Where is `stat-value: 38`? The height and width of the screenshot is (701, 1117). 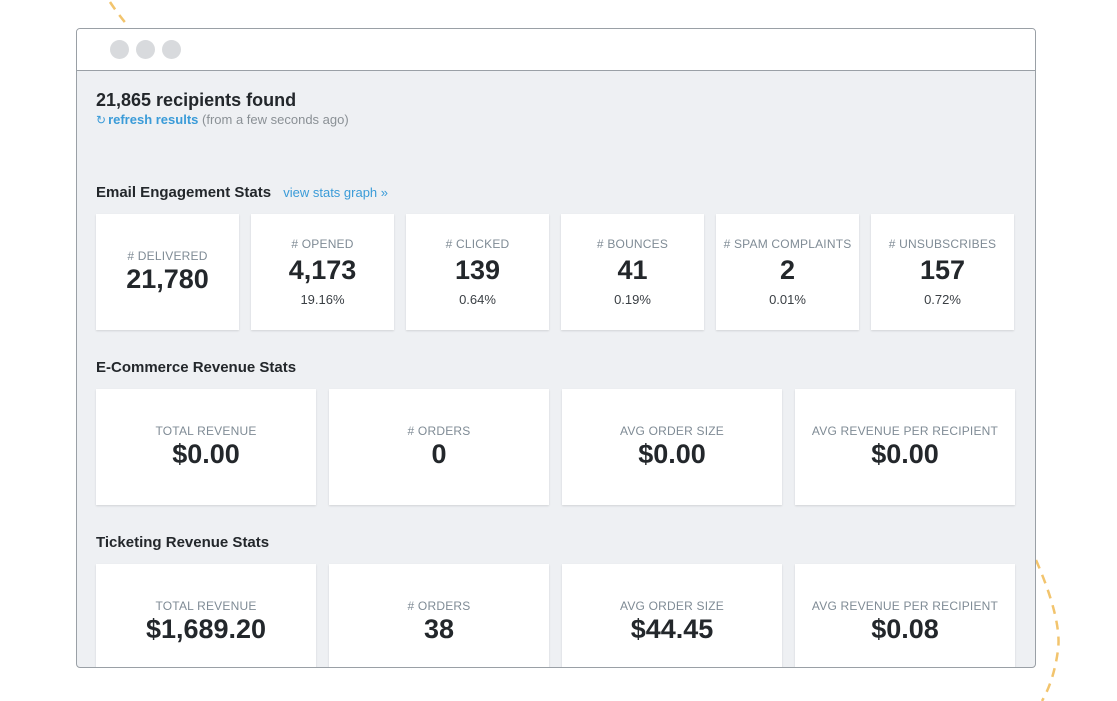 stat-value: 38 is located at coordinates (439, 629).